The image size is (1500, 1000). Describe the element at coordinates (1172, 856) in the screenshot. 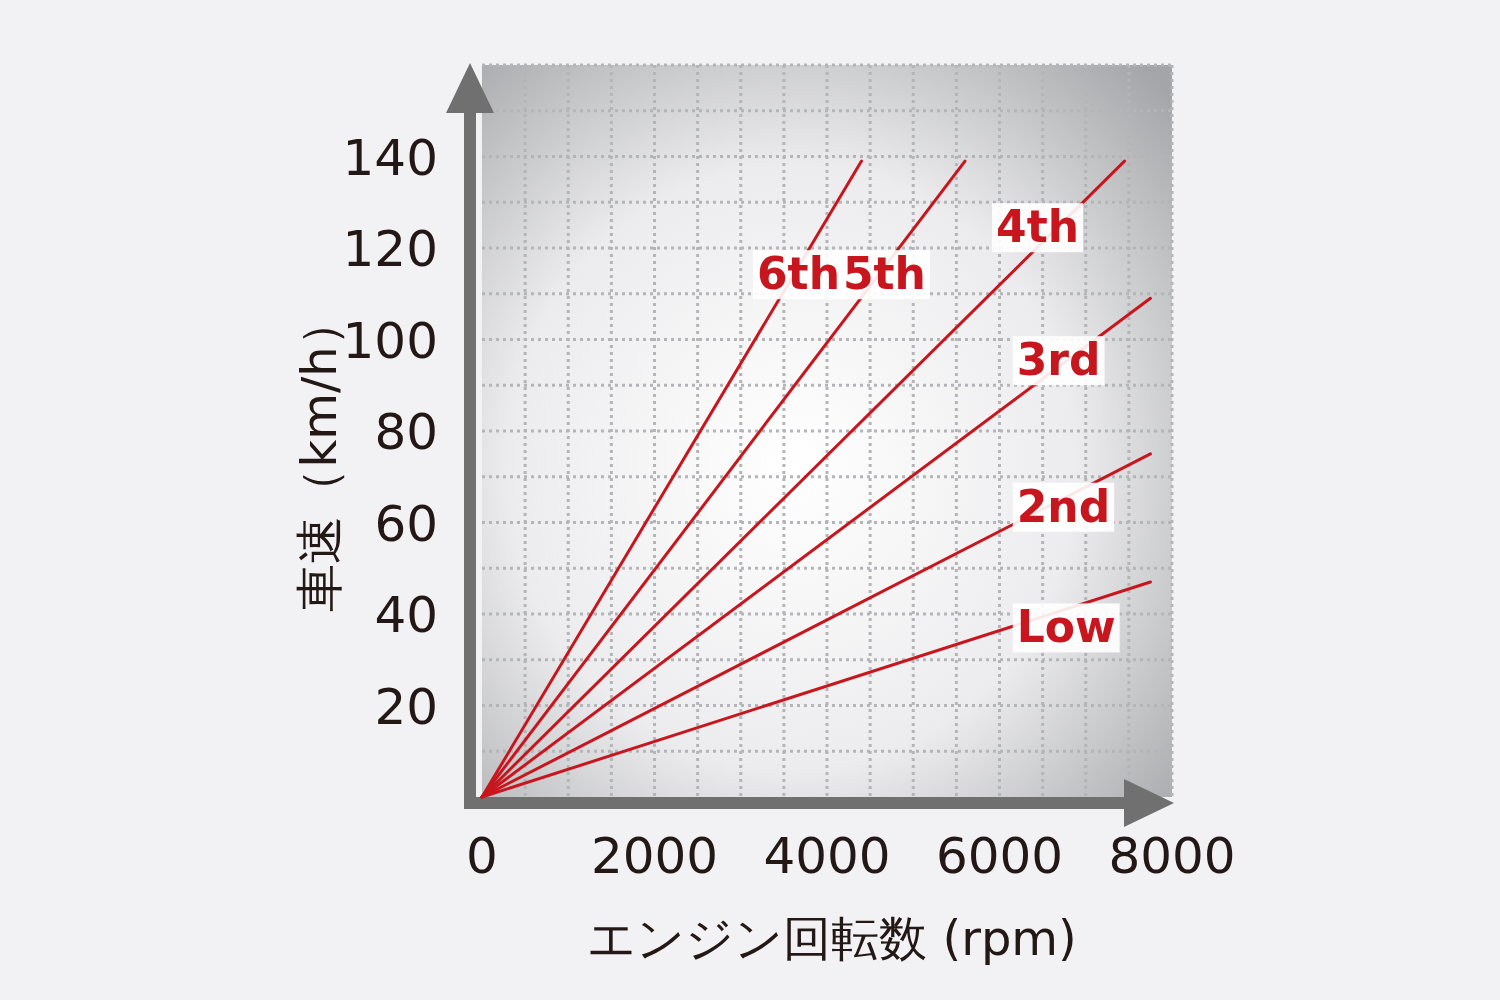

I see `x-tick-label: 8000` at that location.